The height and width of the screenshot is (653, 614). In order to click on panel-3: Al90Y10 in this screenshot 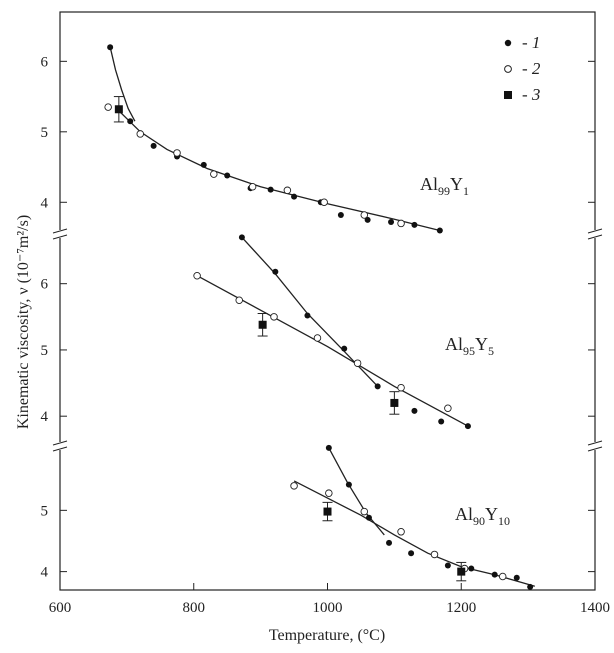, I will do `click(412, 517)`.